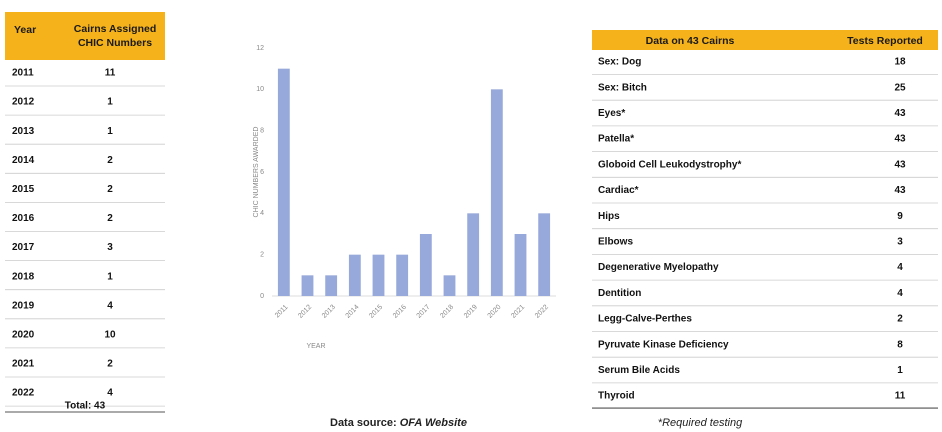 Image resolution: width=942 pixels, height=432 pixels. What do you see at coordinates (23, 276) in the screenshot?
I see `cell: 2018` at bounding box center [23, 276].